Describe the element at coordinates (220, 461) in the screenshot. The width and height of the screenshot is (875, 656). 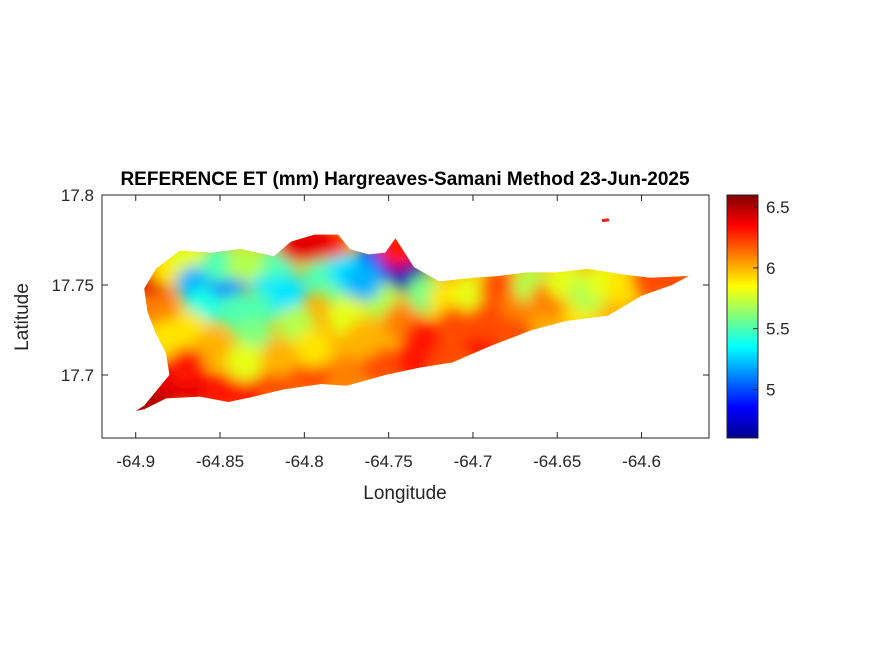
I see `x-tick-label: -64.85` at that location.